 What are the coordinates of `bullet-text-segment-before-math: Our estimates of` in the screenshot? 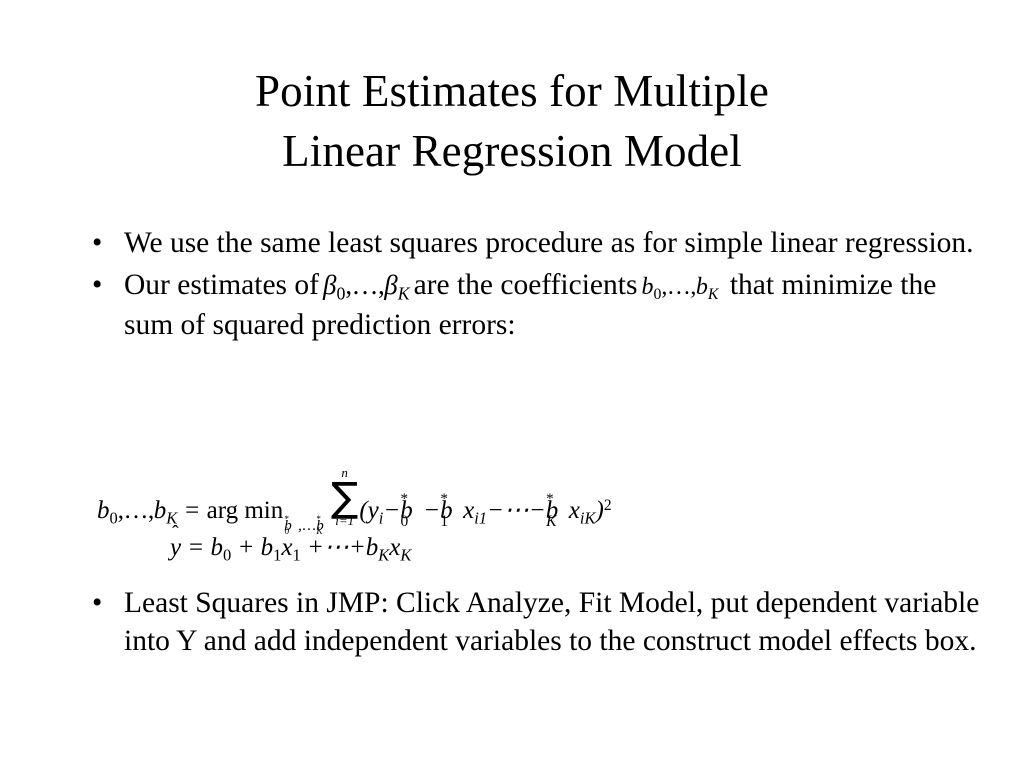 It's located at (221, 285).